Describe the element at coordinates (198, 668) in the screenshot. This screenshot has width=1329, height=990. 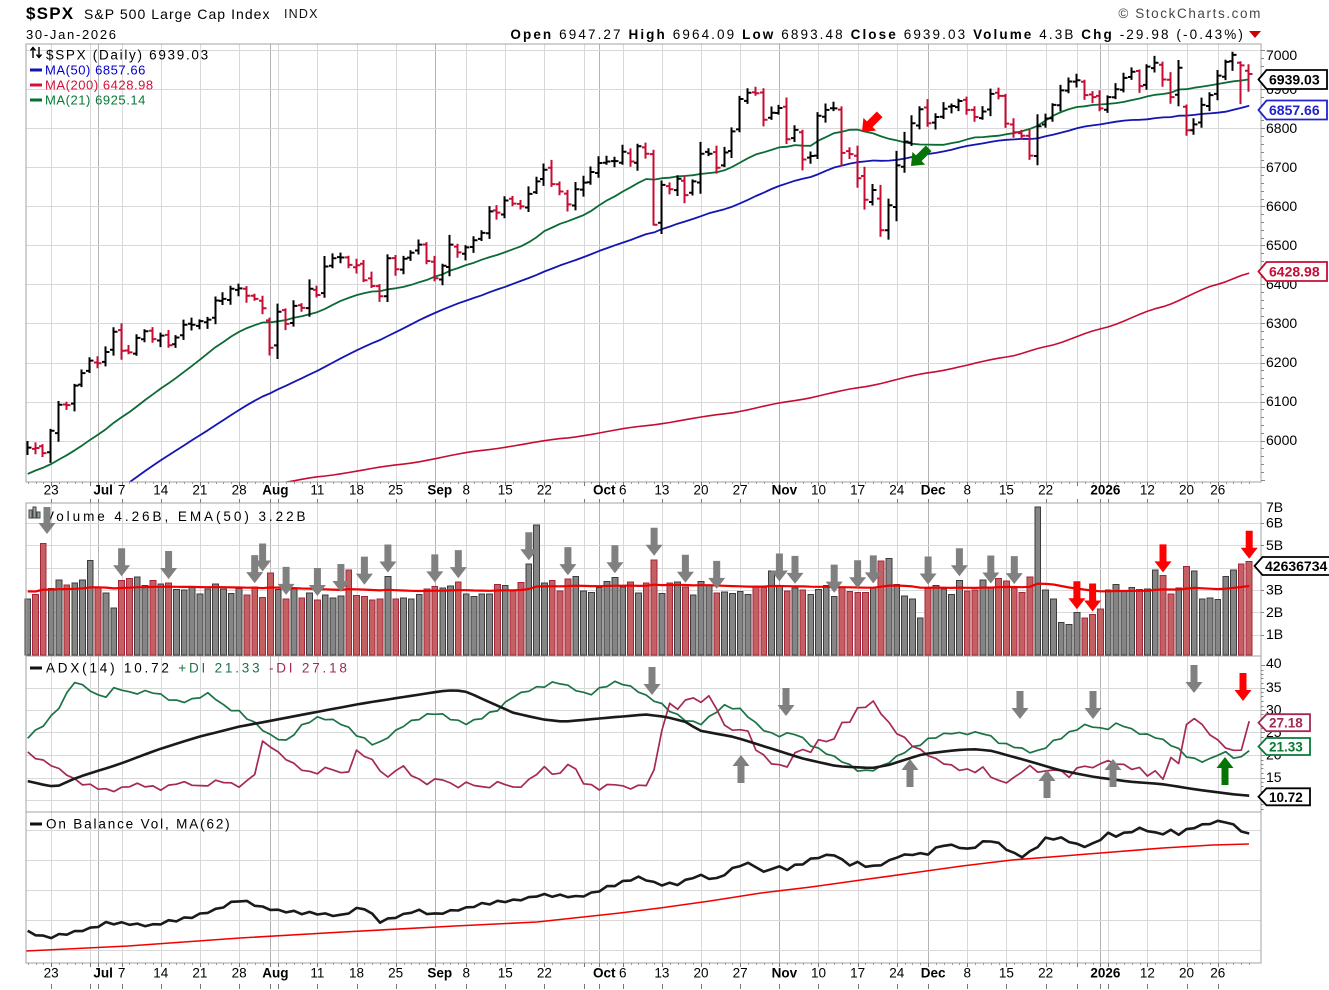
I see `svg-text:ADX(14) 10.72 +DI 21.33 -DI 27: ADX(14) 10.72 +DI 21.33 -DI 27.18` at that location.